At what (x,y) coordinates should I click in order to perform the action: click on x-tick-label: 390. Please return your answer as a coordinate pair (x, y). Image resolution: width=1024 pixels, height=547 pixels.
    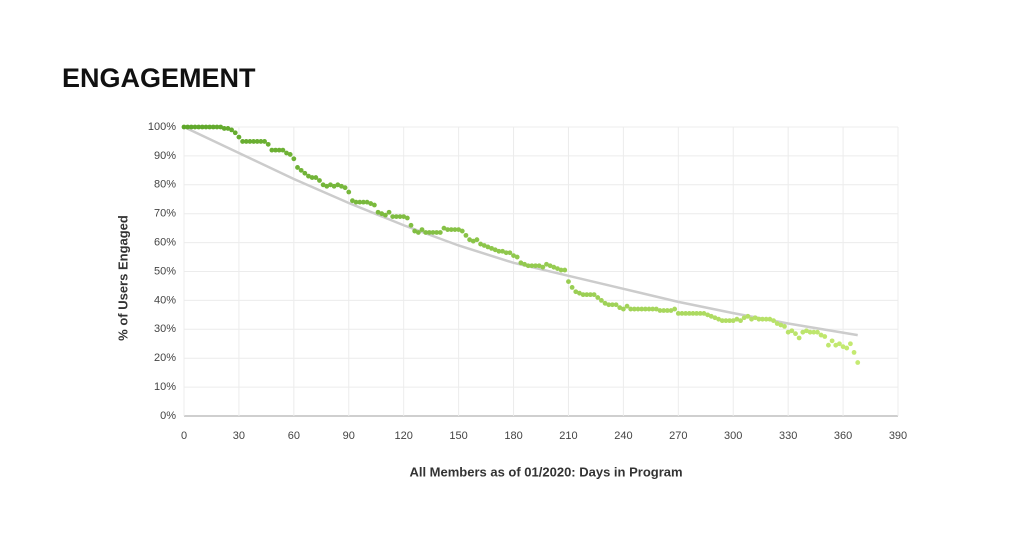
    Looking at the image, I should click on (898, 436).